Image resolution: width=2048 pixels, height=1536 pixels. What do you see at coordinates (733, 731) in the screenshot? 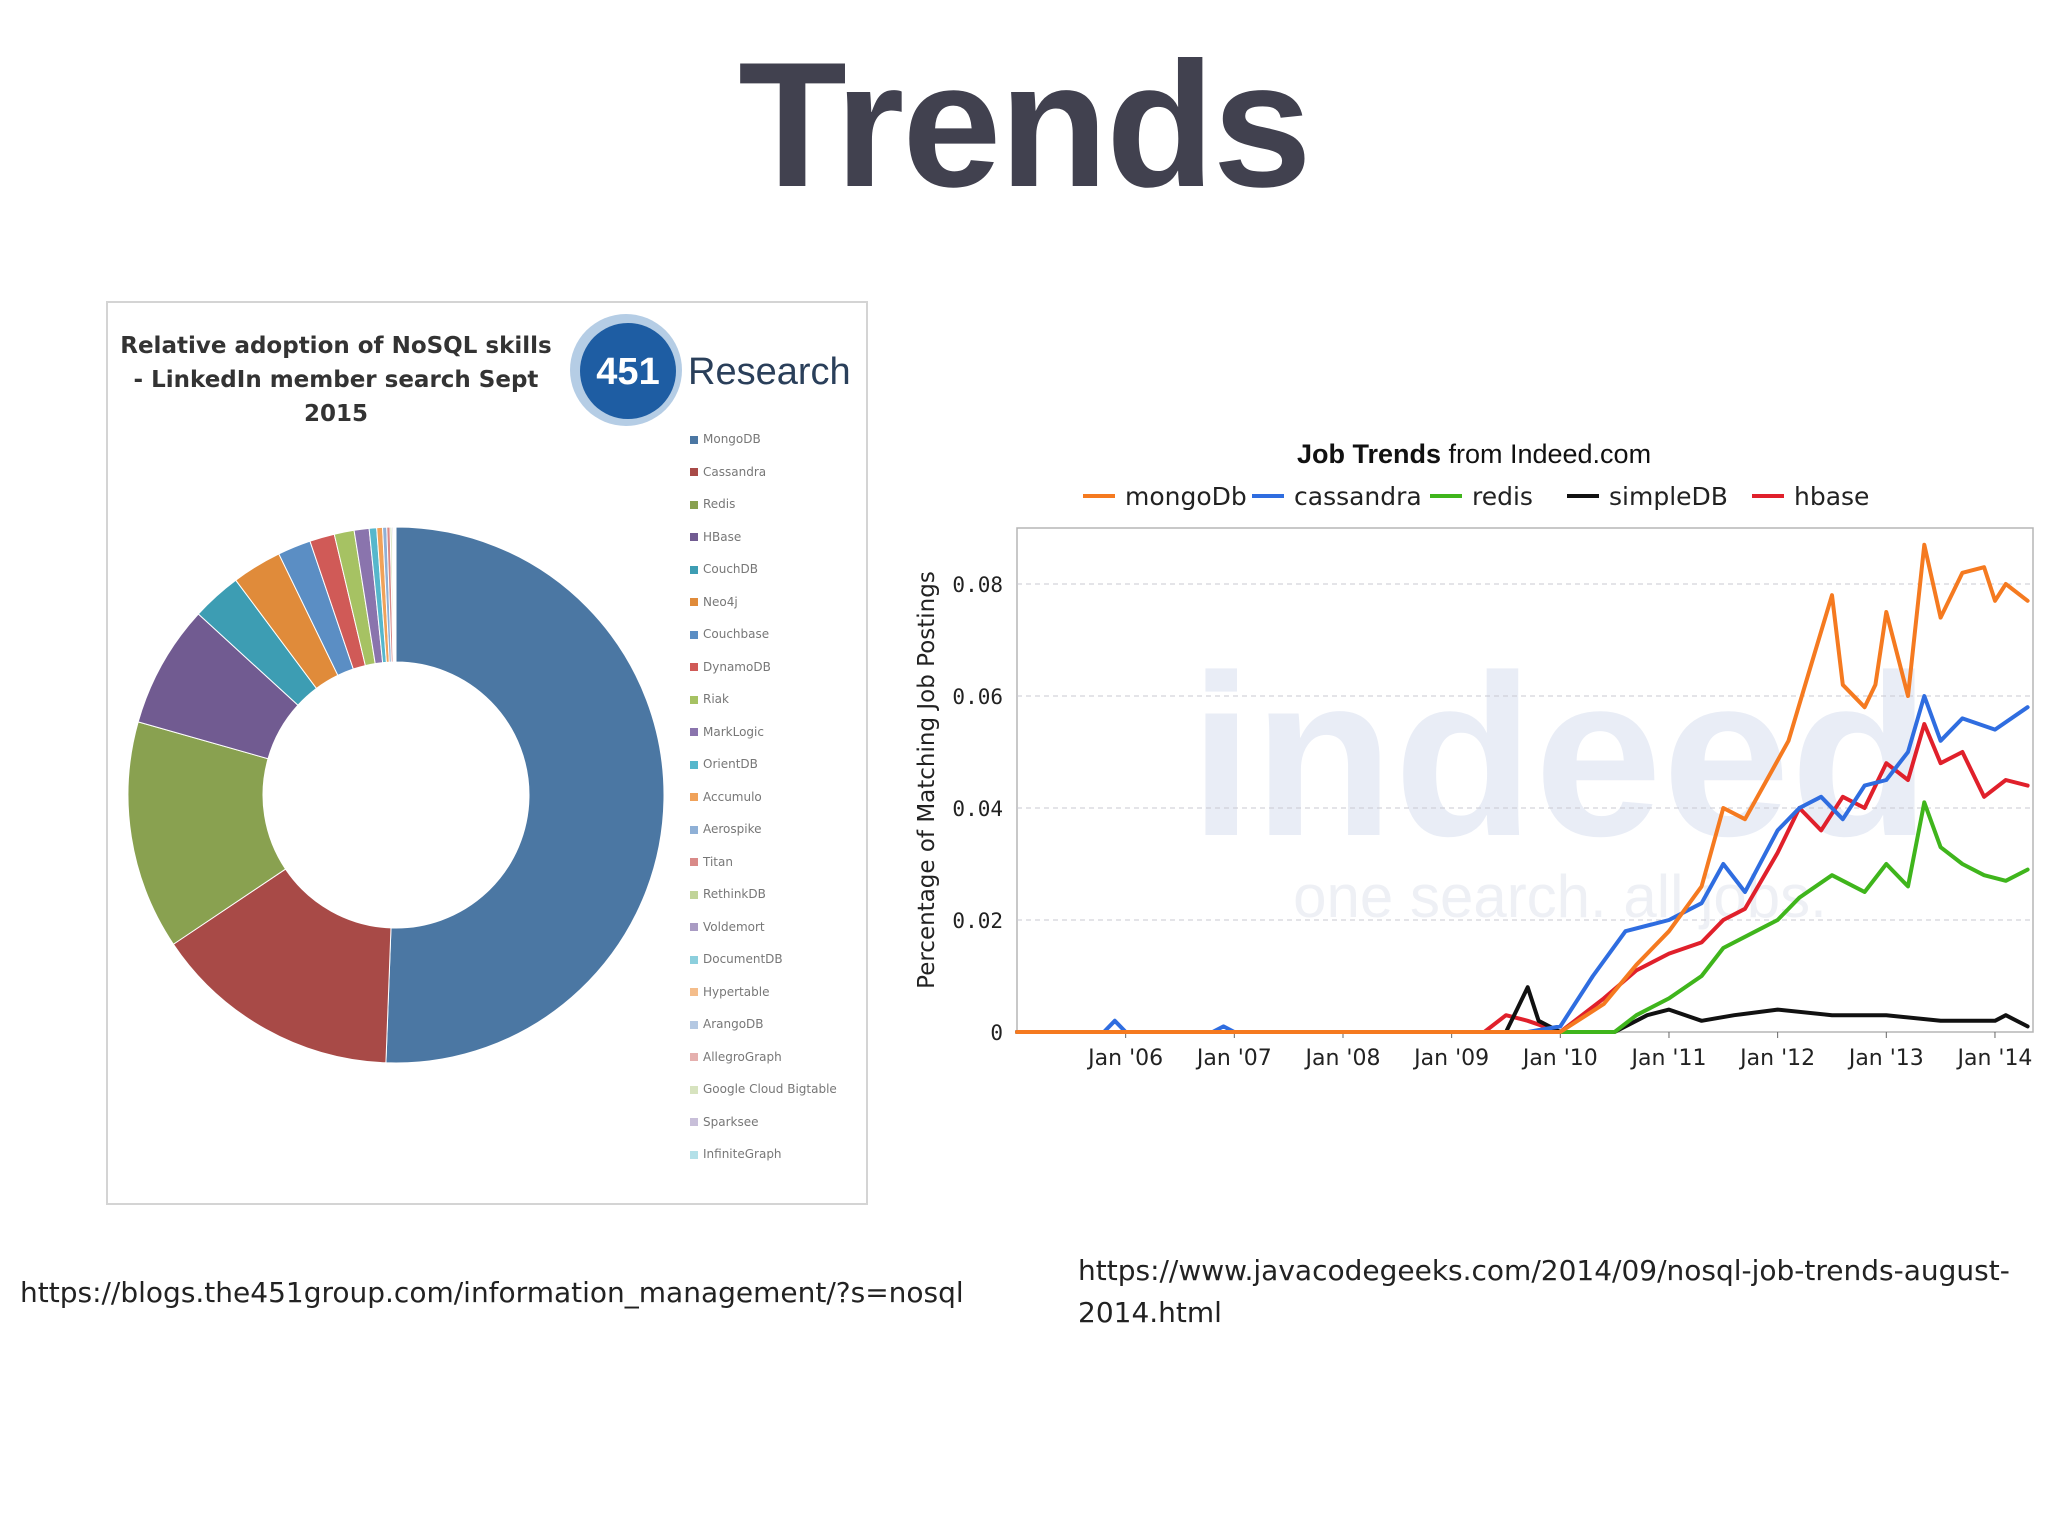
I see `legend-label: MarkLogic` at bounding box center [733, 731].